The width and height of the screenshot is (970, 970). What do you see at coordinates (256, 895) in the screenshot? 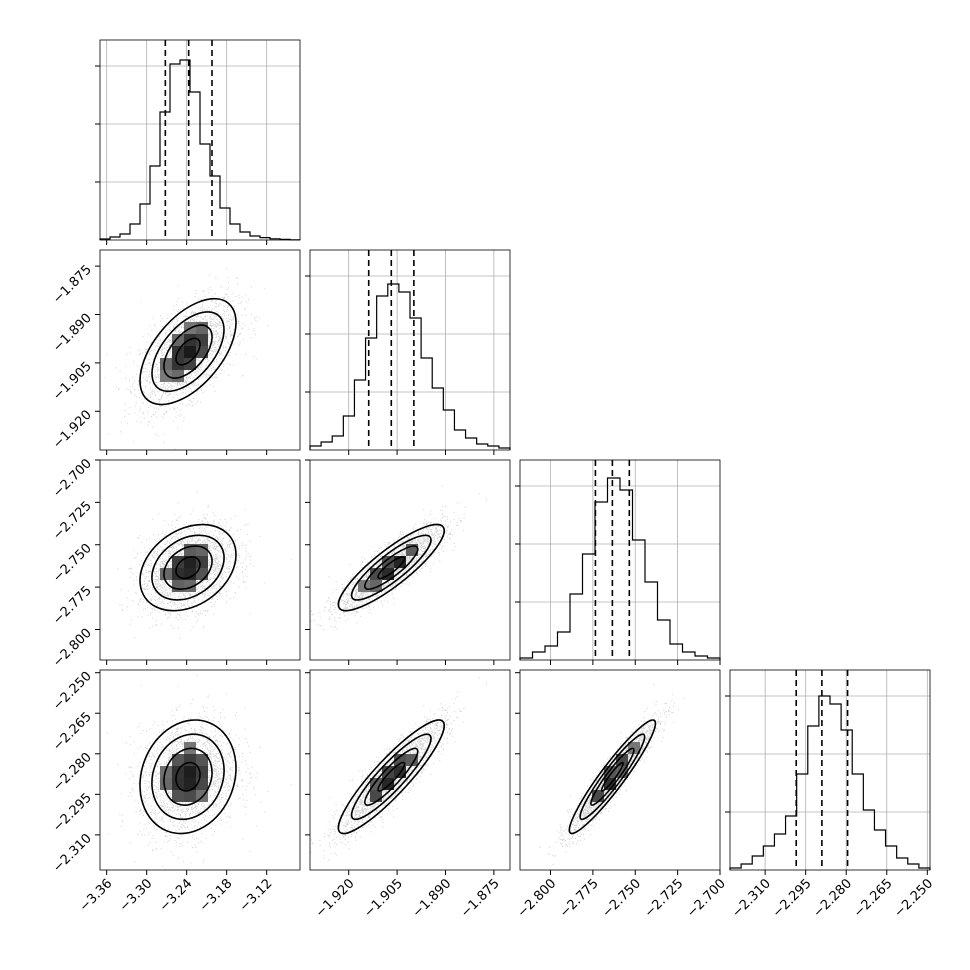
I see `x-tick-label: −3.12` at bounding box center [256, 895].